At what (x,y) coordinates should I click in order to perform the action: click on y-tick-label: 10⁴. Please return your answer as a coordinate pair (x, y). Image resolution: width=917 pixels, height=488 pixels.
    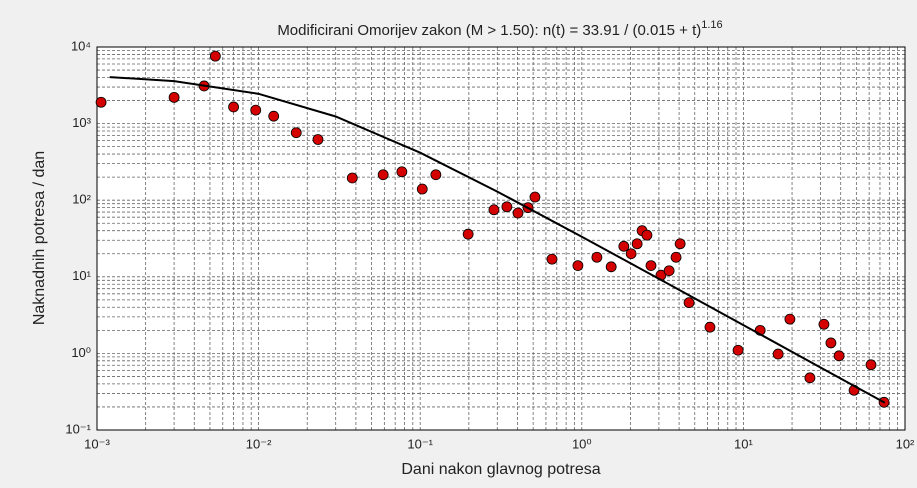
    Looking at the image, I should click on (81, 45).